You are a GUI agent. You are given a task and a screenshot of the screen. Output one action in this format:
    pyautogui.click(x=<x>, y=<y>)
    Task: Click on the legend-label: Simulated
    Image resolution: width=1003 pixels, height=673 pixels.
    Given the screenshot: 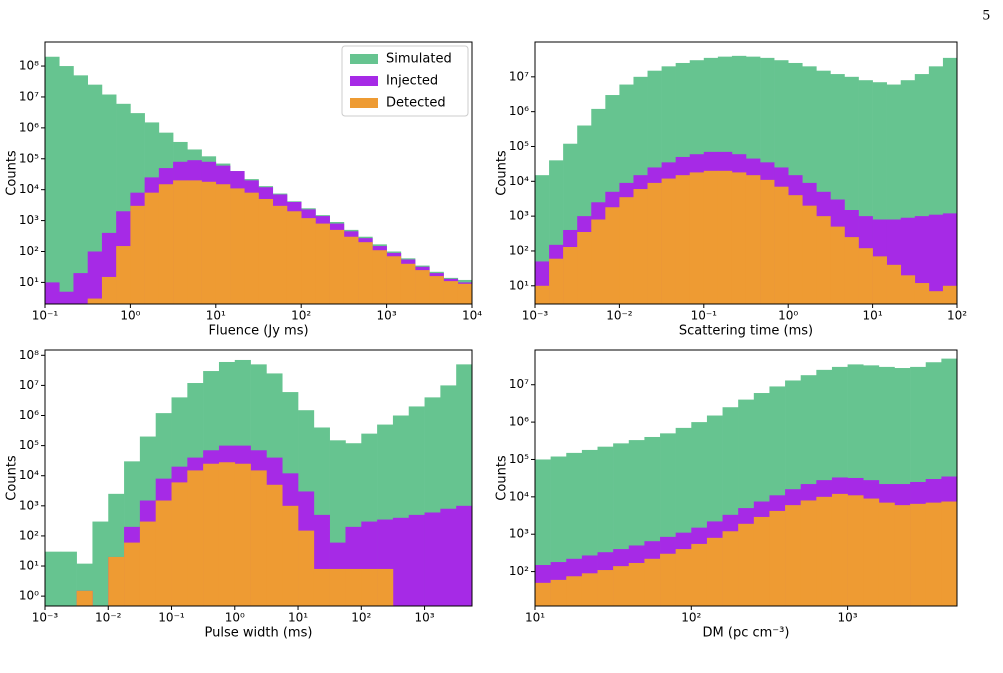 What is the action you would take?
    pyautogui.click(x=419, y=59)
    